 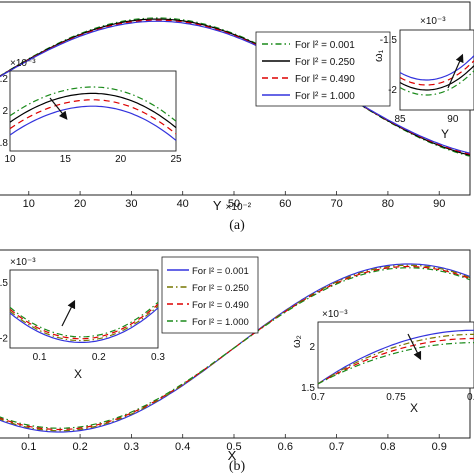 What do you see at coordinates (182, 447) in the screenshot?
I see `panel-b-x-tick-label: 0.4` at bounding box center [182, 447].